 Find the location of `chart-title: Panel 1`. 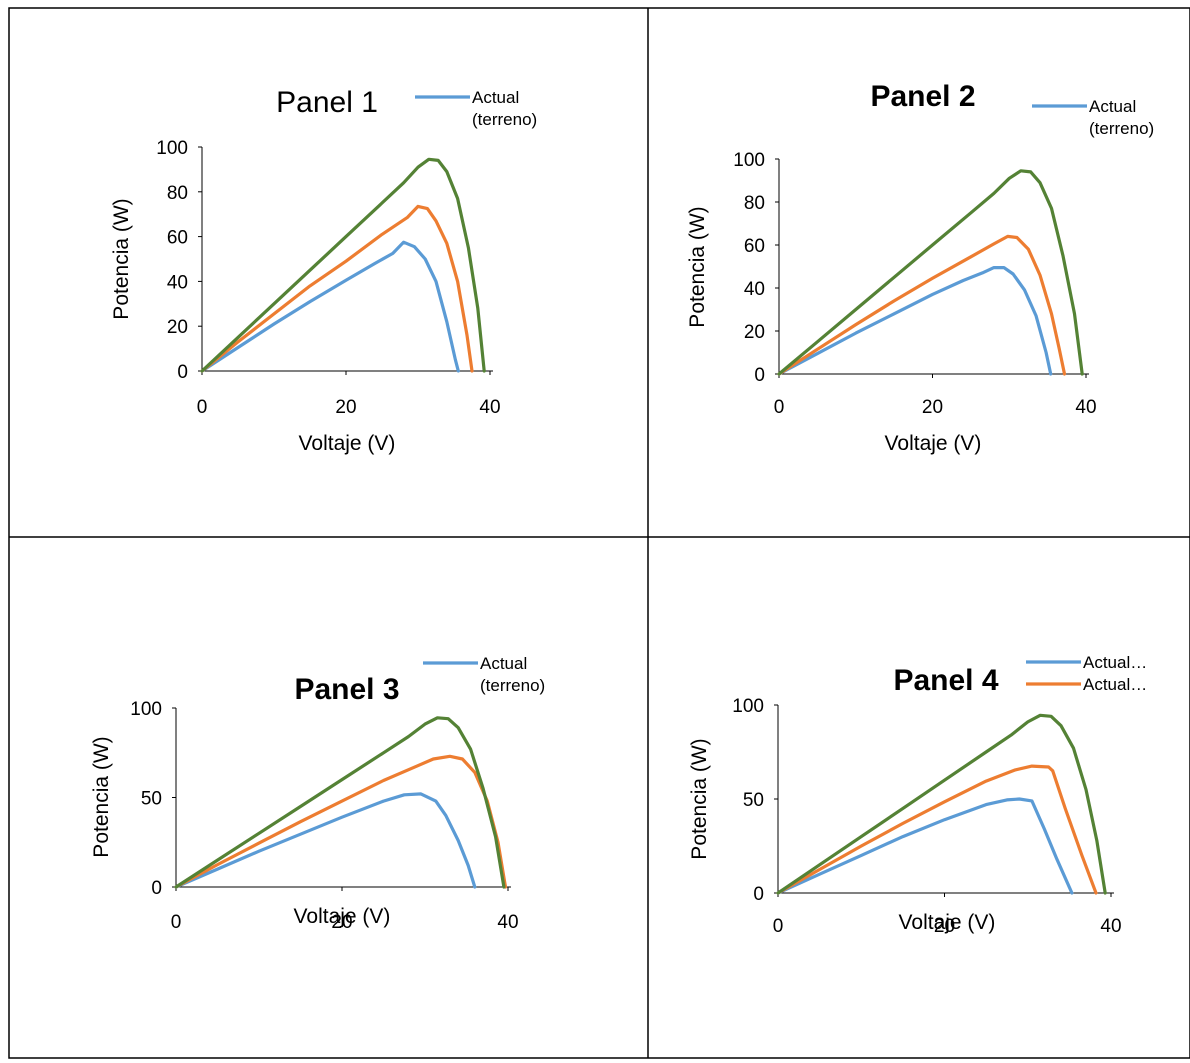

chart-title: Panel 1 is located at coordinates (327, 102).